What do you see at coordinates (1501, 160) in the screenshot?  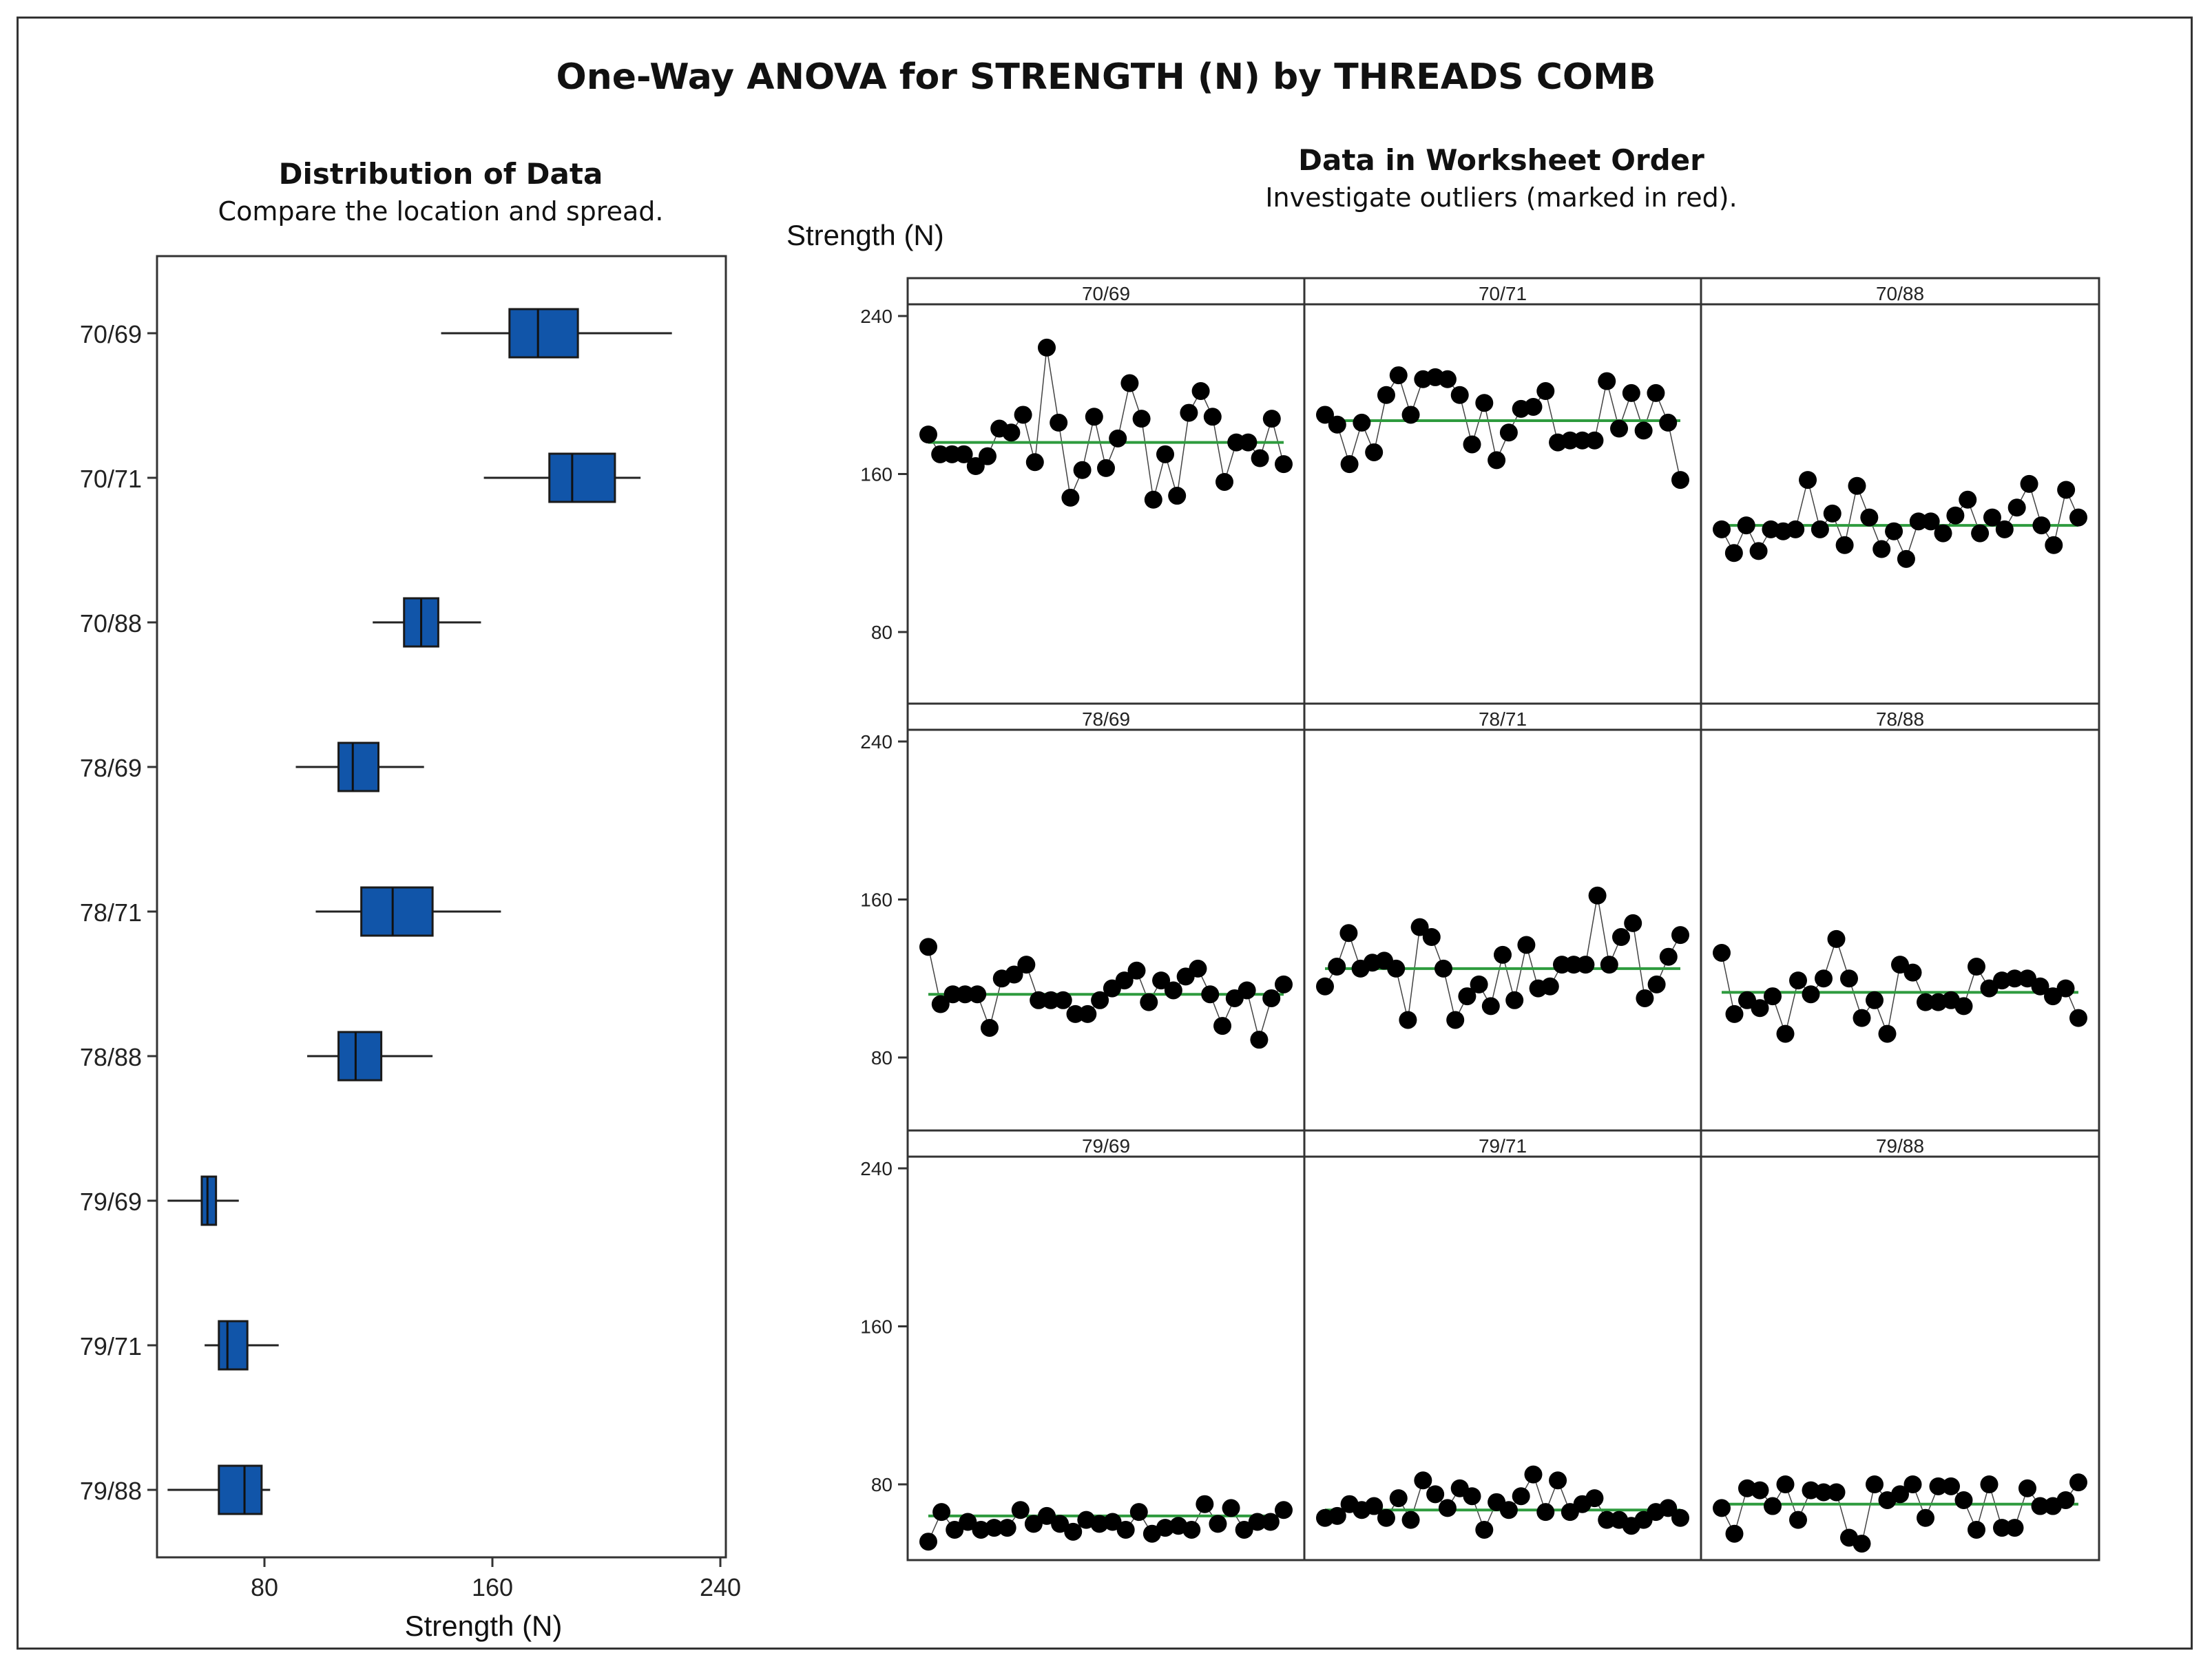 I see `worksheet-order-title: Data in Worksheet Order` at bounding box center [1501, 160].